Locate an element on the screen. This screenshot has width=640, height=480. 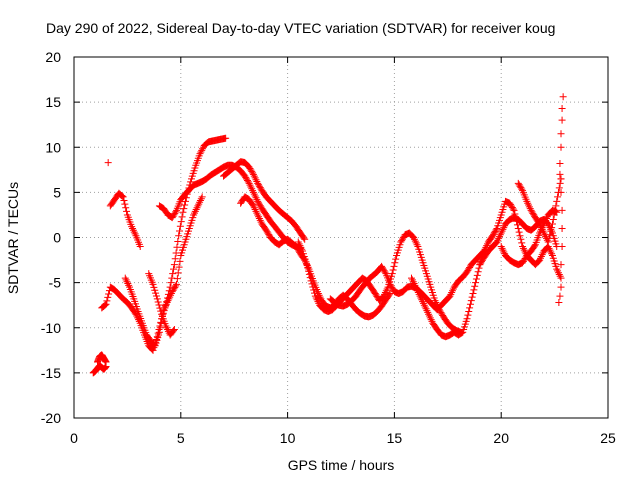
y-tick-label: -15 is located at coordinates (51, 373).